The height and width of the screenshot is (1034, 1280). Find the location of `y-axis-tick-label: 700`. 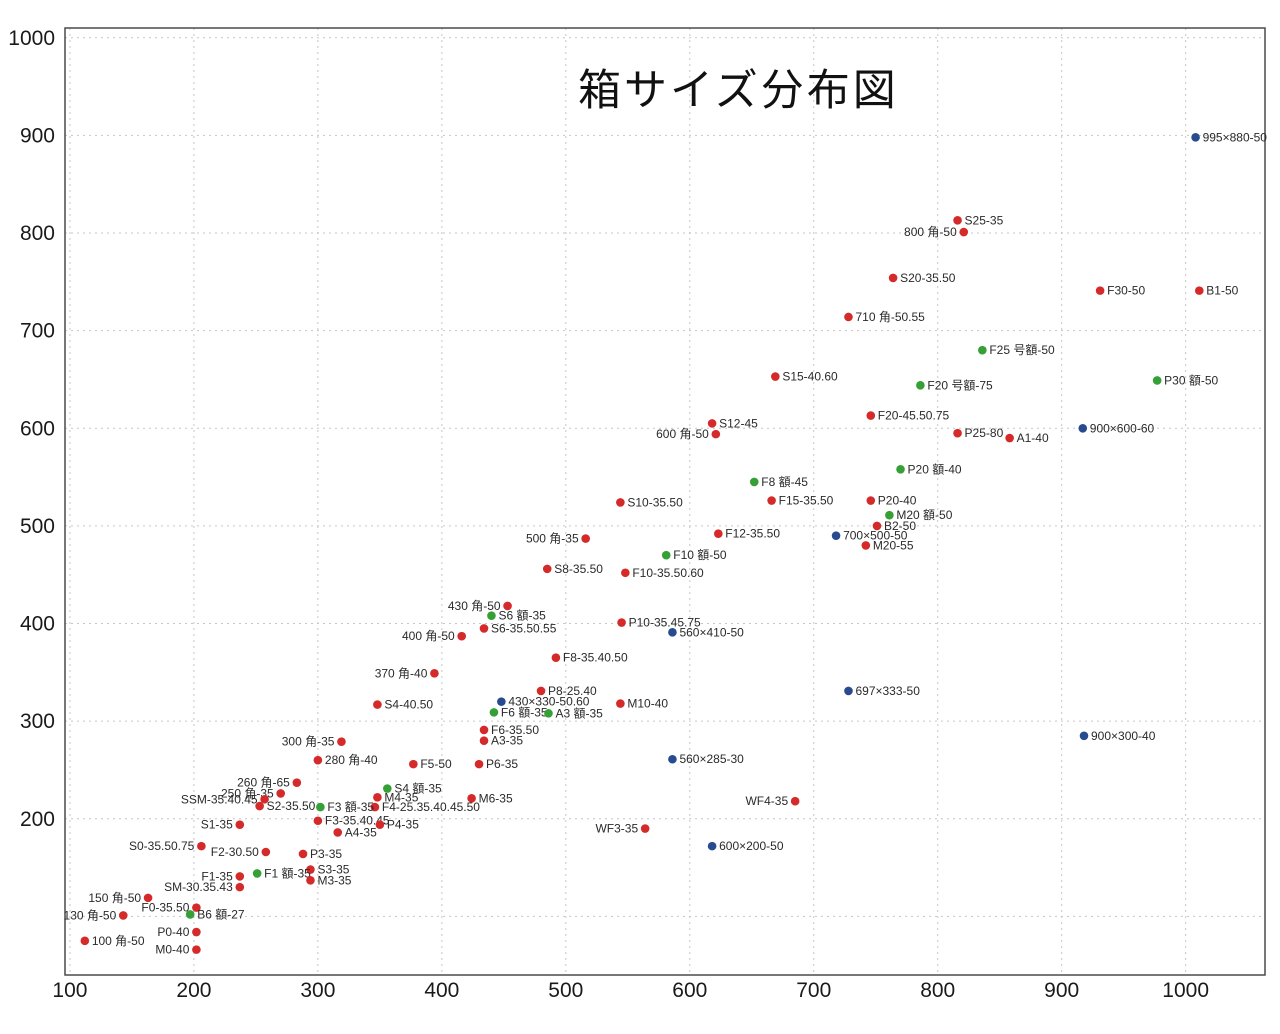

y-axis-tick-label: 700 is located at coordinates (37, 331).